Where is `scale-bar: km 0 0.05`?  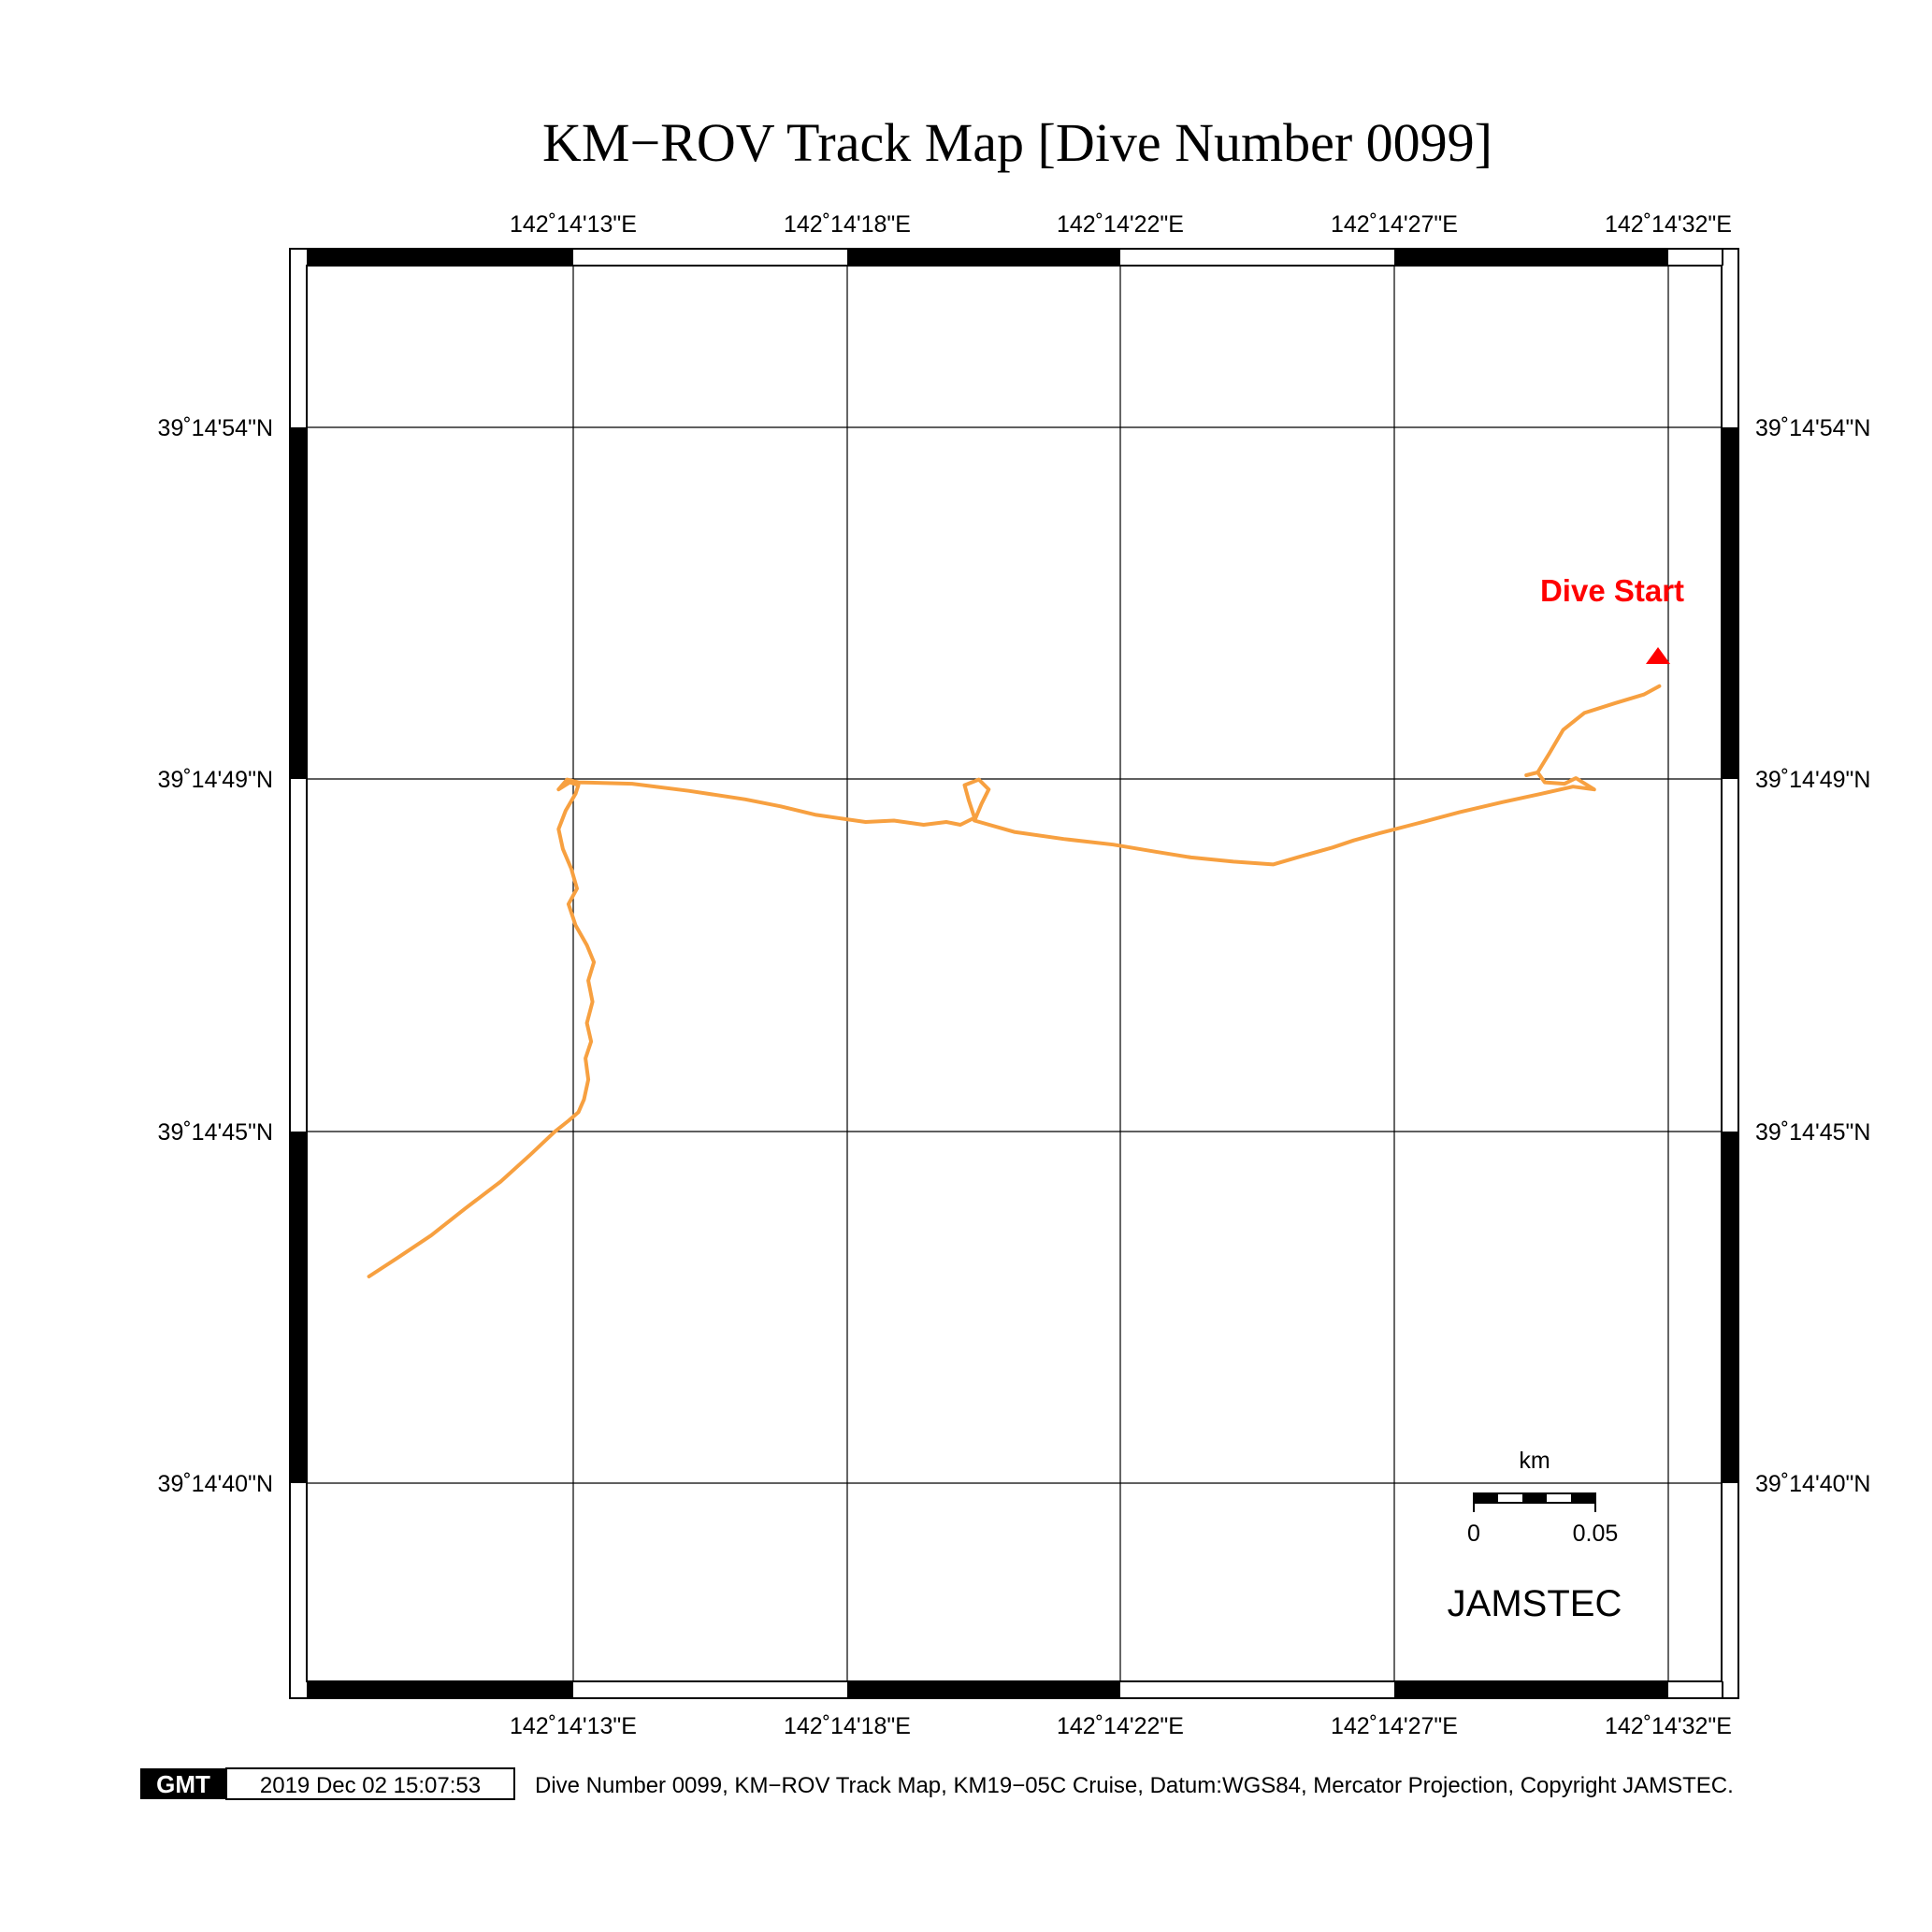
scale-bar: km 0 0.05 is located at coordinates (1542, 1497).